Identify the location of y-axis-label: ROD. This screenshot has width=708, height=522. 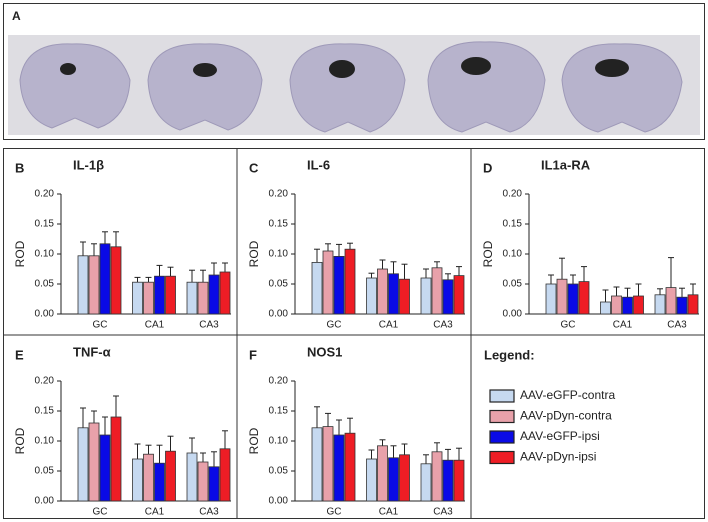
(488, 253).